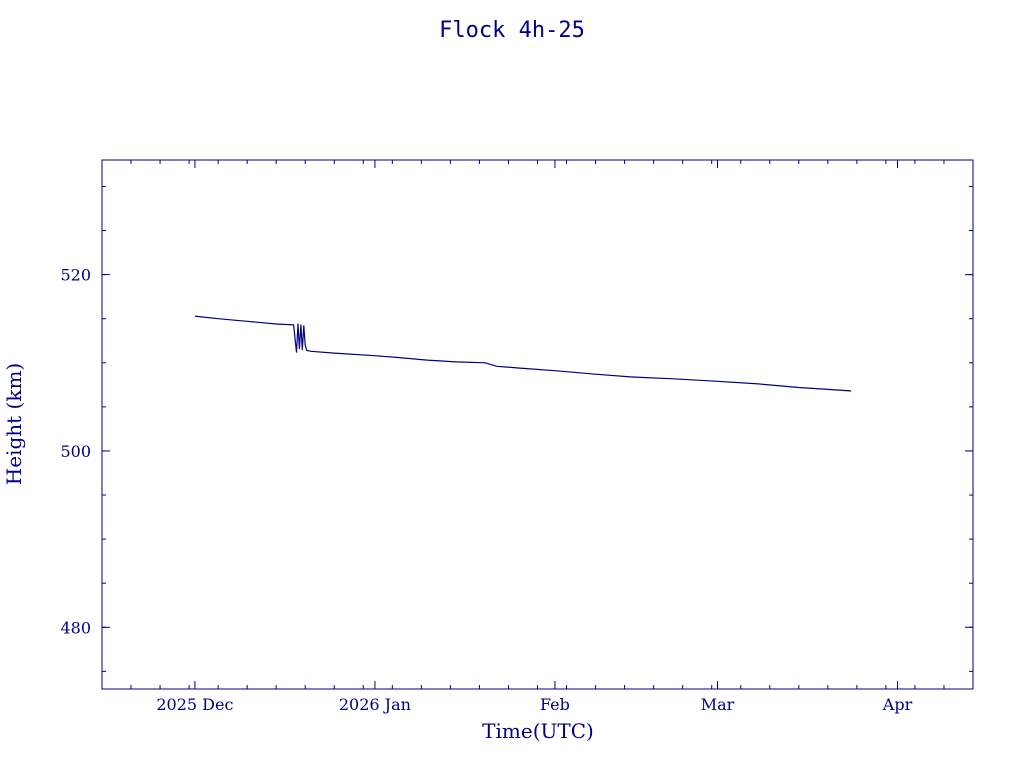 The width and height of the screenshot is (1024, 768). I want to click on series-layer, so click(523, 353).